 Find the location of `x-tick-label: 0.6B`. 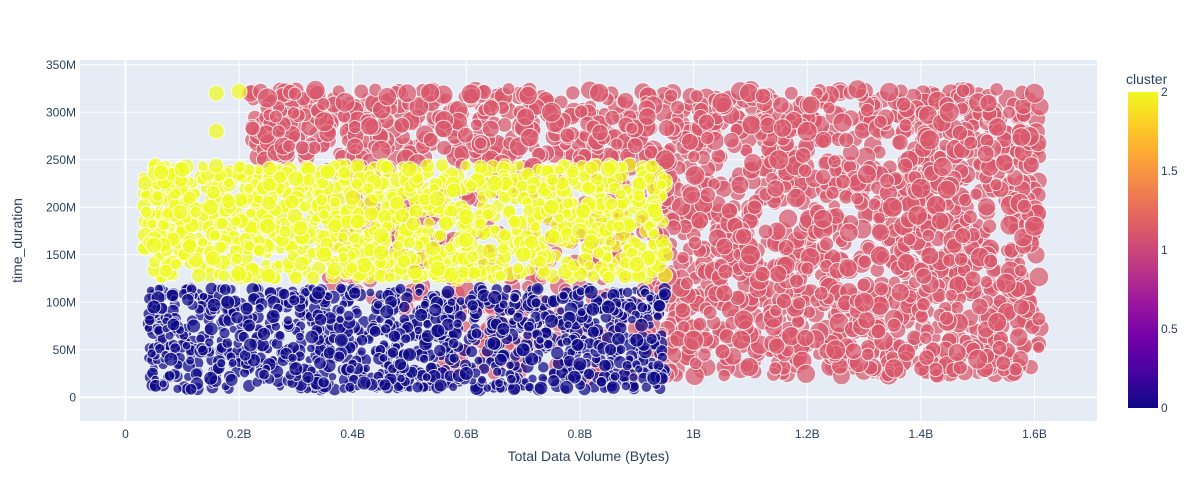

x-tick-label: 0.6B is located at coordinates (466, 434).